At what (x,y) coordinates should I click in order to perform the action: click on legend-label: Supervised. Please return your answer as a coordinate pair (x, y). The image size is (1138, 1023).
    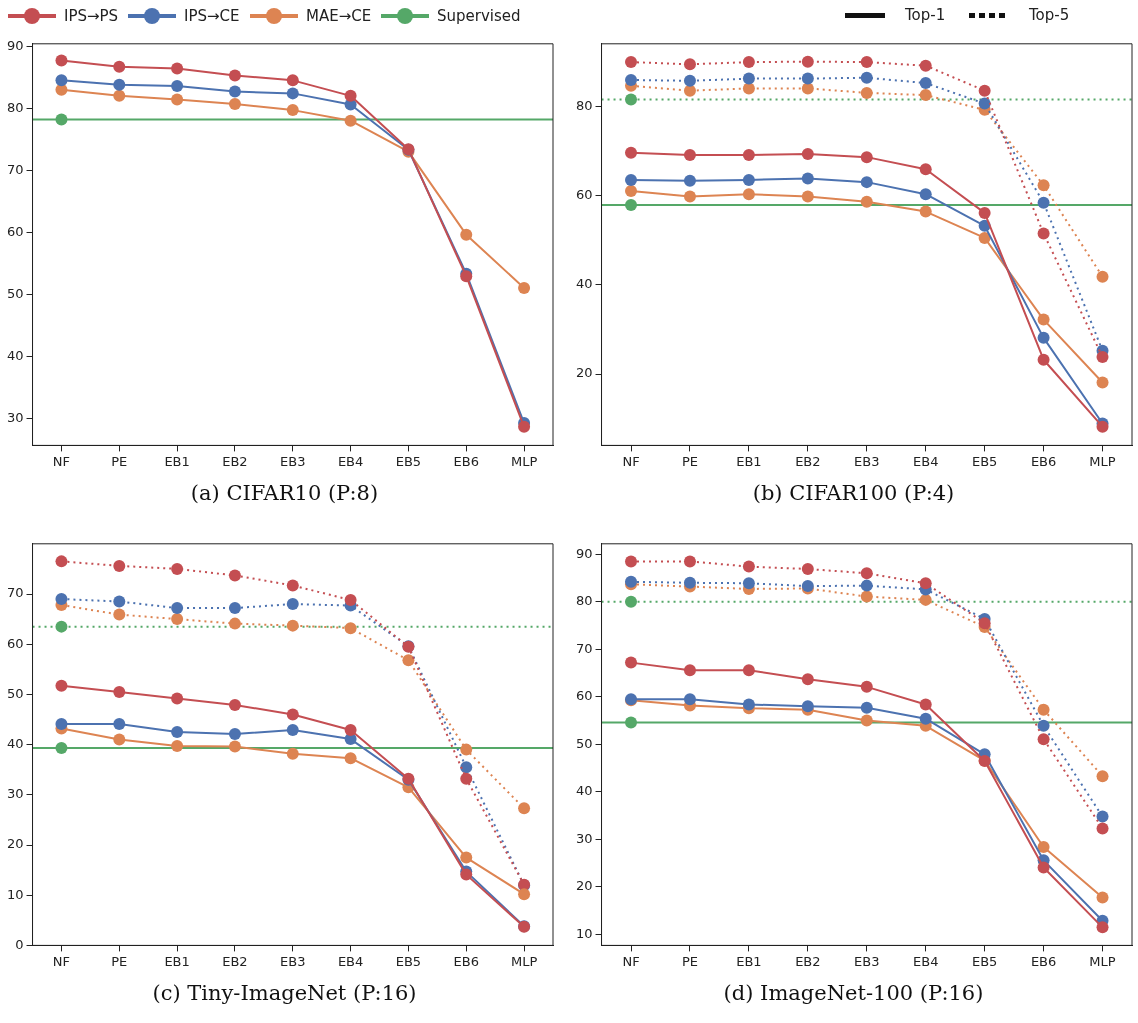
    Looking at the image, I should click on (479, 16).